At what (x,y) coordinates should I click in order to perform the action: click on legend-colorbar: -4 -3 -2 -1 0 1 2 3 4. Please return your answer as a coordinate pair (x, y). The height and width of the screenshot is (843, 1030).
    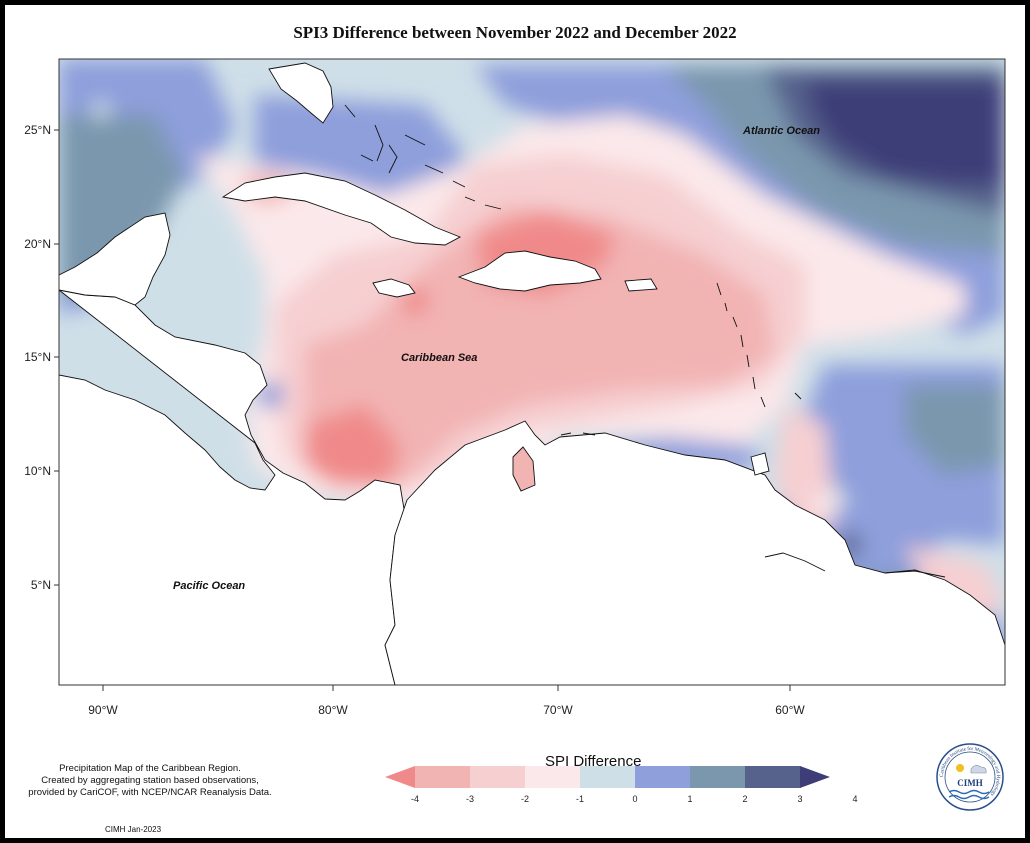
    Looking at the image, I should click on (621, 785).